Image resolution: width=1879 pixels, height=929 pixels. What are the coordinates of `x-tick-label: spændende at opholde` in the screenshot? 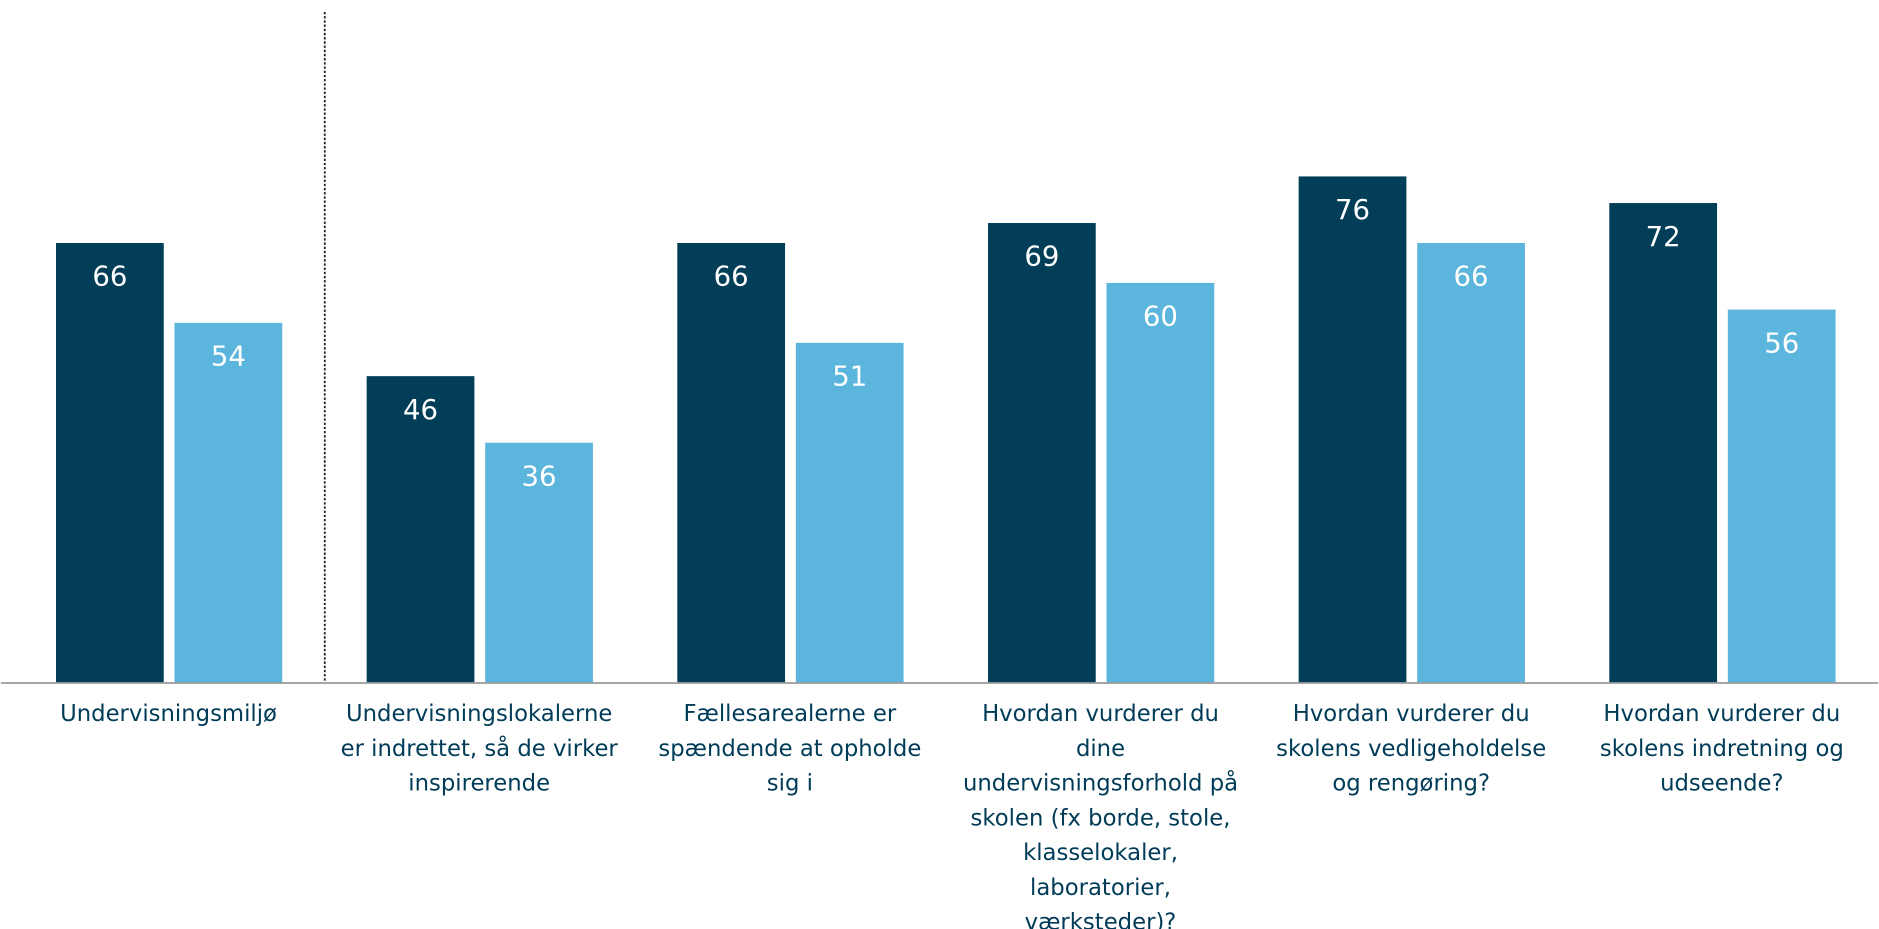 It's located at (789, 749).